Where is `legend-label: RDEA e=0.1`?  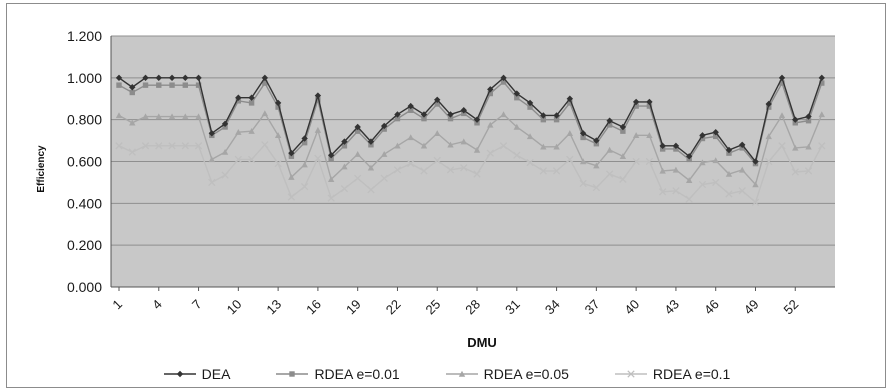 legend-label: RDEA e=0.1 is located at coordinates (691, 374).